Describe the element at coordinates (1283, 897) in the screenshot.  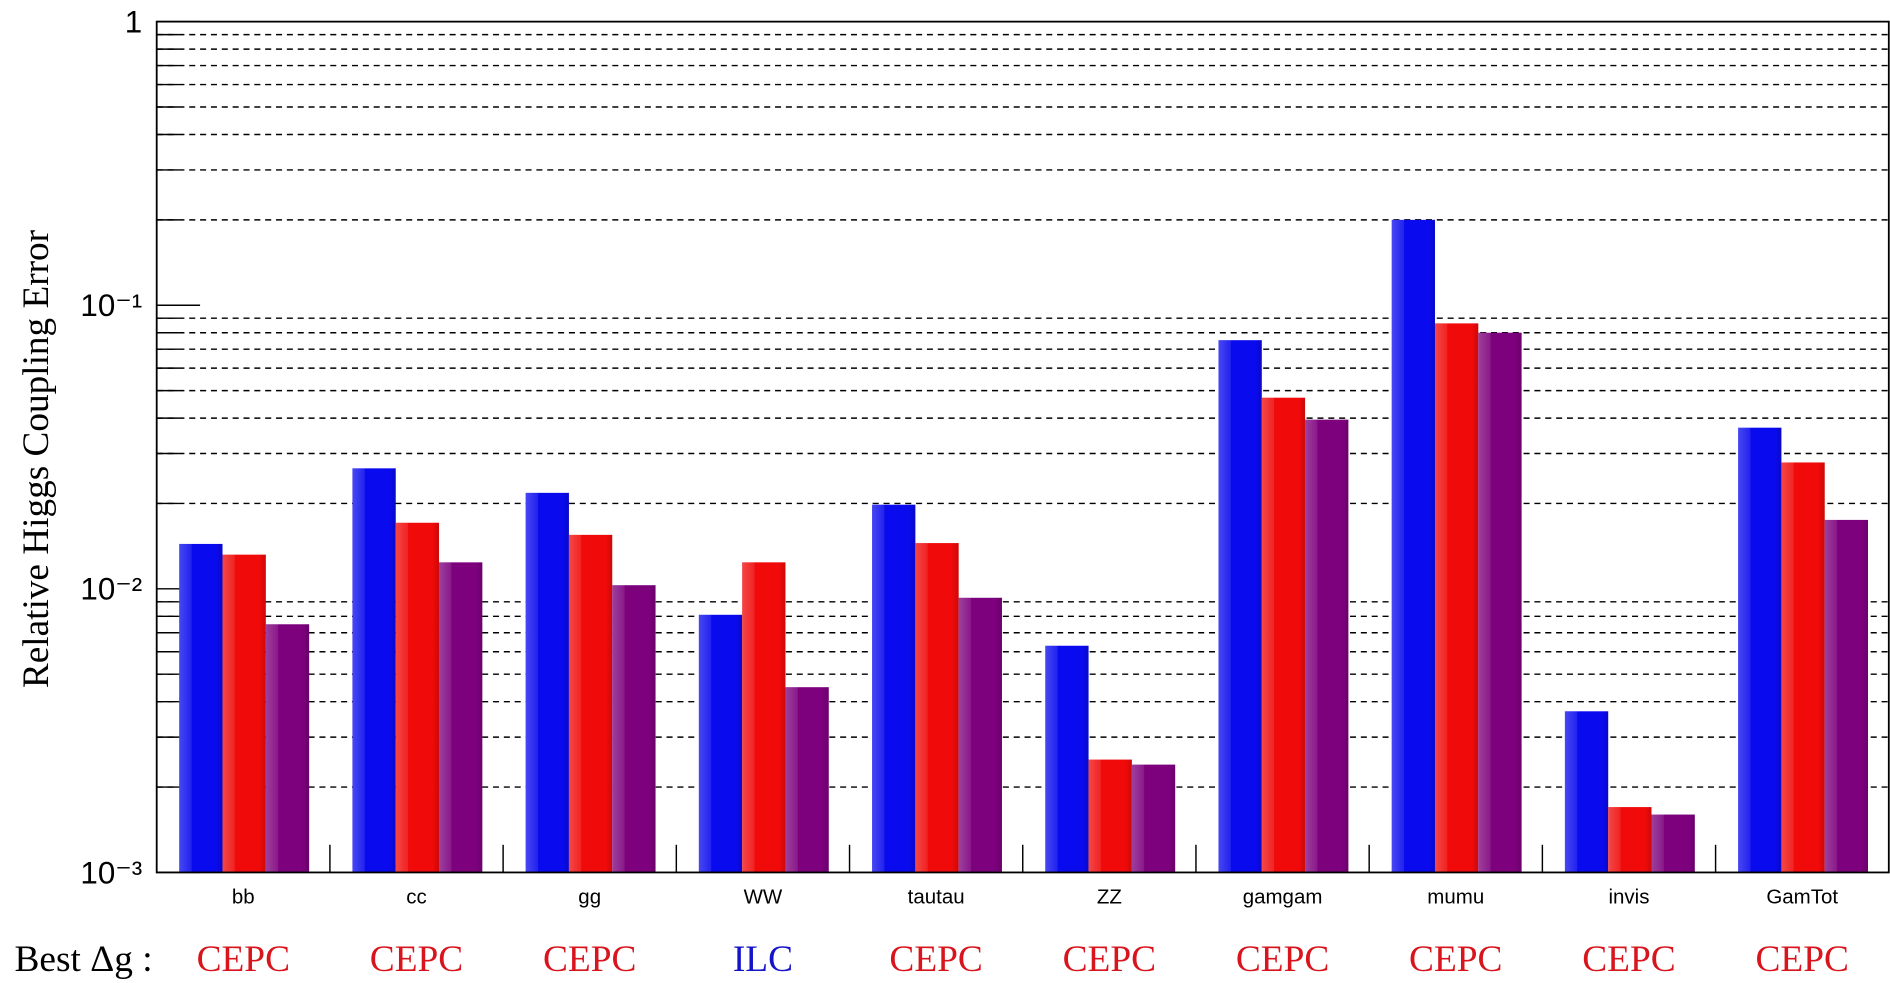
I see `x-tick-label: gamgam` at that location.